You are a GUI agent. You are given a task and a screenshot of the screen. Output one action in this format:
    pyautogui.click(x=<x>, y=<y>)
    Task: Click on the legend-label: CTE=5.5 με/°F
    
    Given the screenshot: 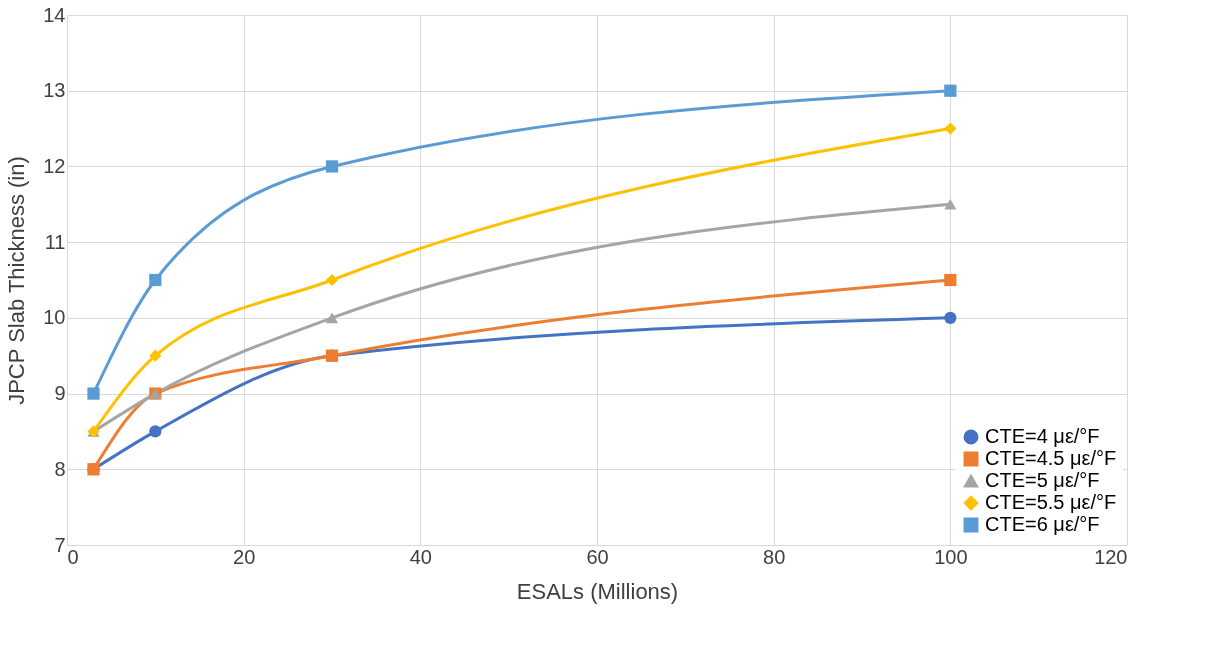 What is the action you would take?
    pyautogui.click(x=1051, y=502)
    